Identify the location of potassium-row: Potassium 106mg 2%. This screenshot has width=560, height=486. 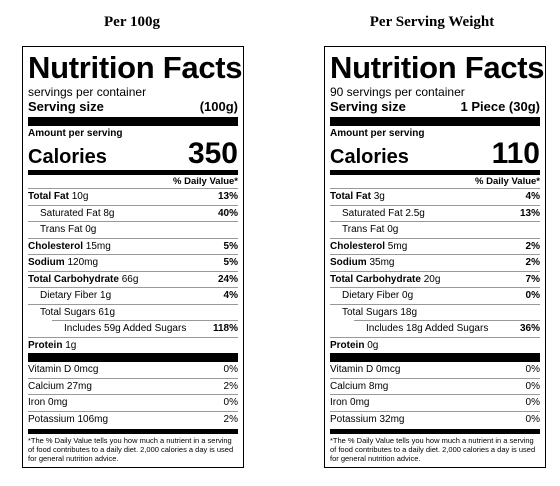
(133, 419).